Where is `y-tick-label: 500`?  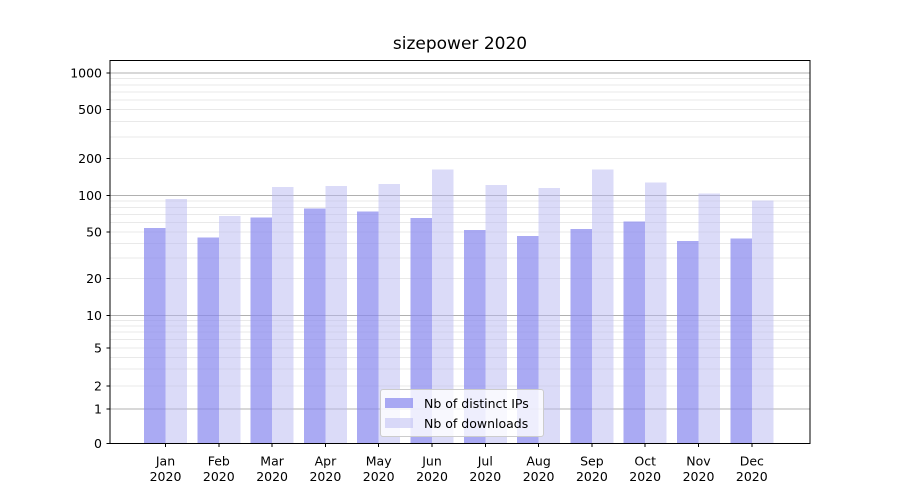
y-tick-label: 500 is located at coordinates (90, 109).